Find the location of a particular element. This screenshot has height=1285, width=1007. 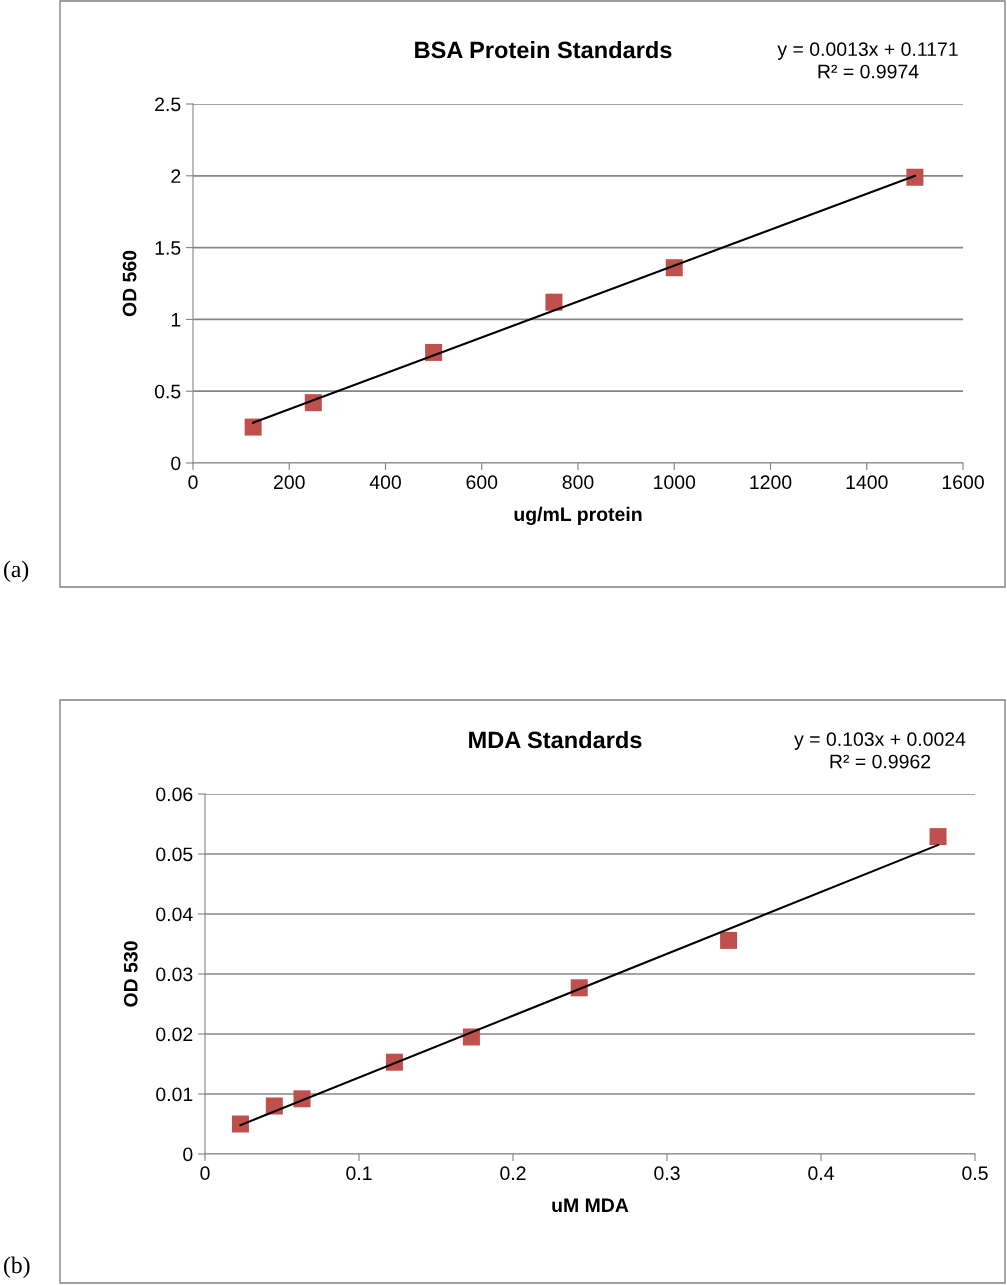

text: (b) is located at coordinates (17, 1267).